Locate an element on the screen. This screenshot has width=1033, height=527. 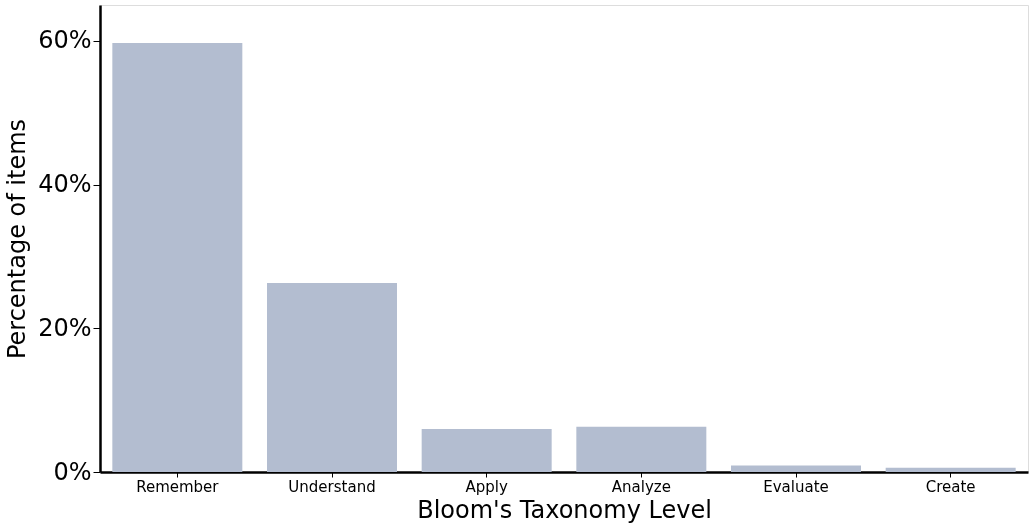
y-tick-label: 40% is located at coordinates (65, 184).